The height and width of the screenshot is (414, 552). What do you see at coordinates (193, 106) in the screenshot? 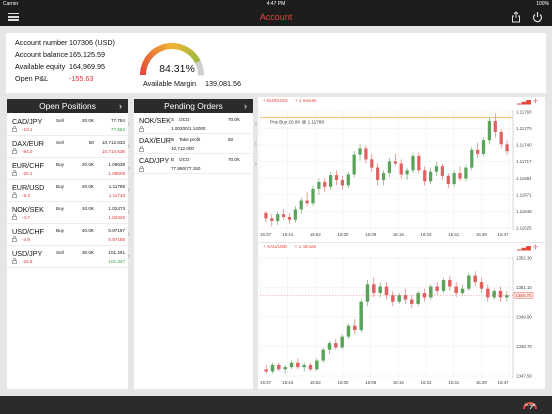
I see `pending-orders-header: Pending Orders ›` at bounding box center [193, 106].